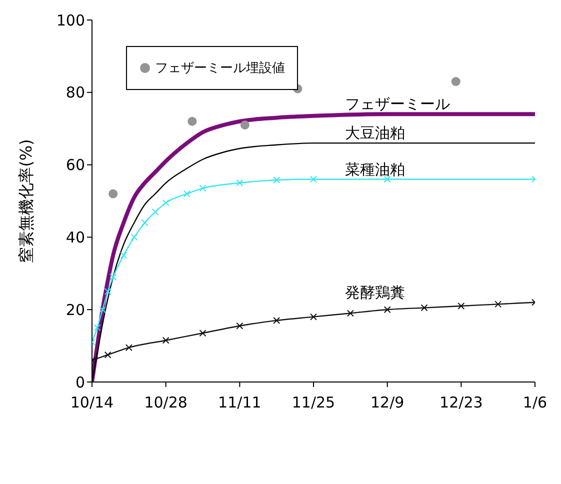  What do you see at coordinates (26, 201) in the screenshot?
I see `y-axis-title: 窒素無機化率(%)` at bounding box center [26, 201].